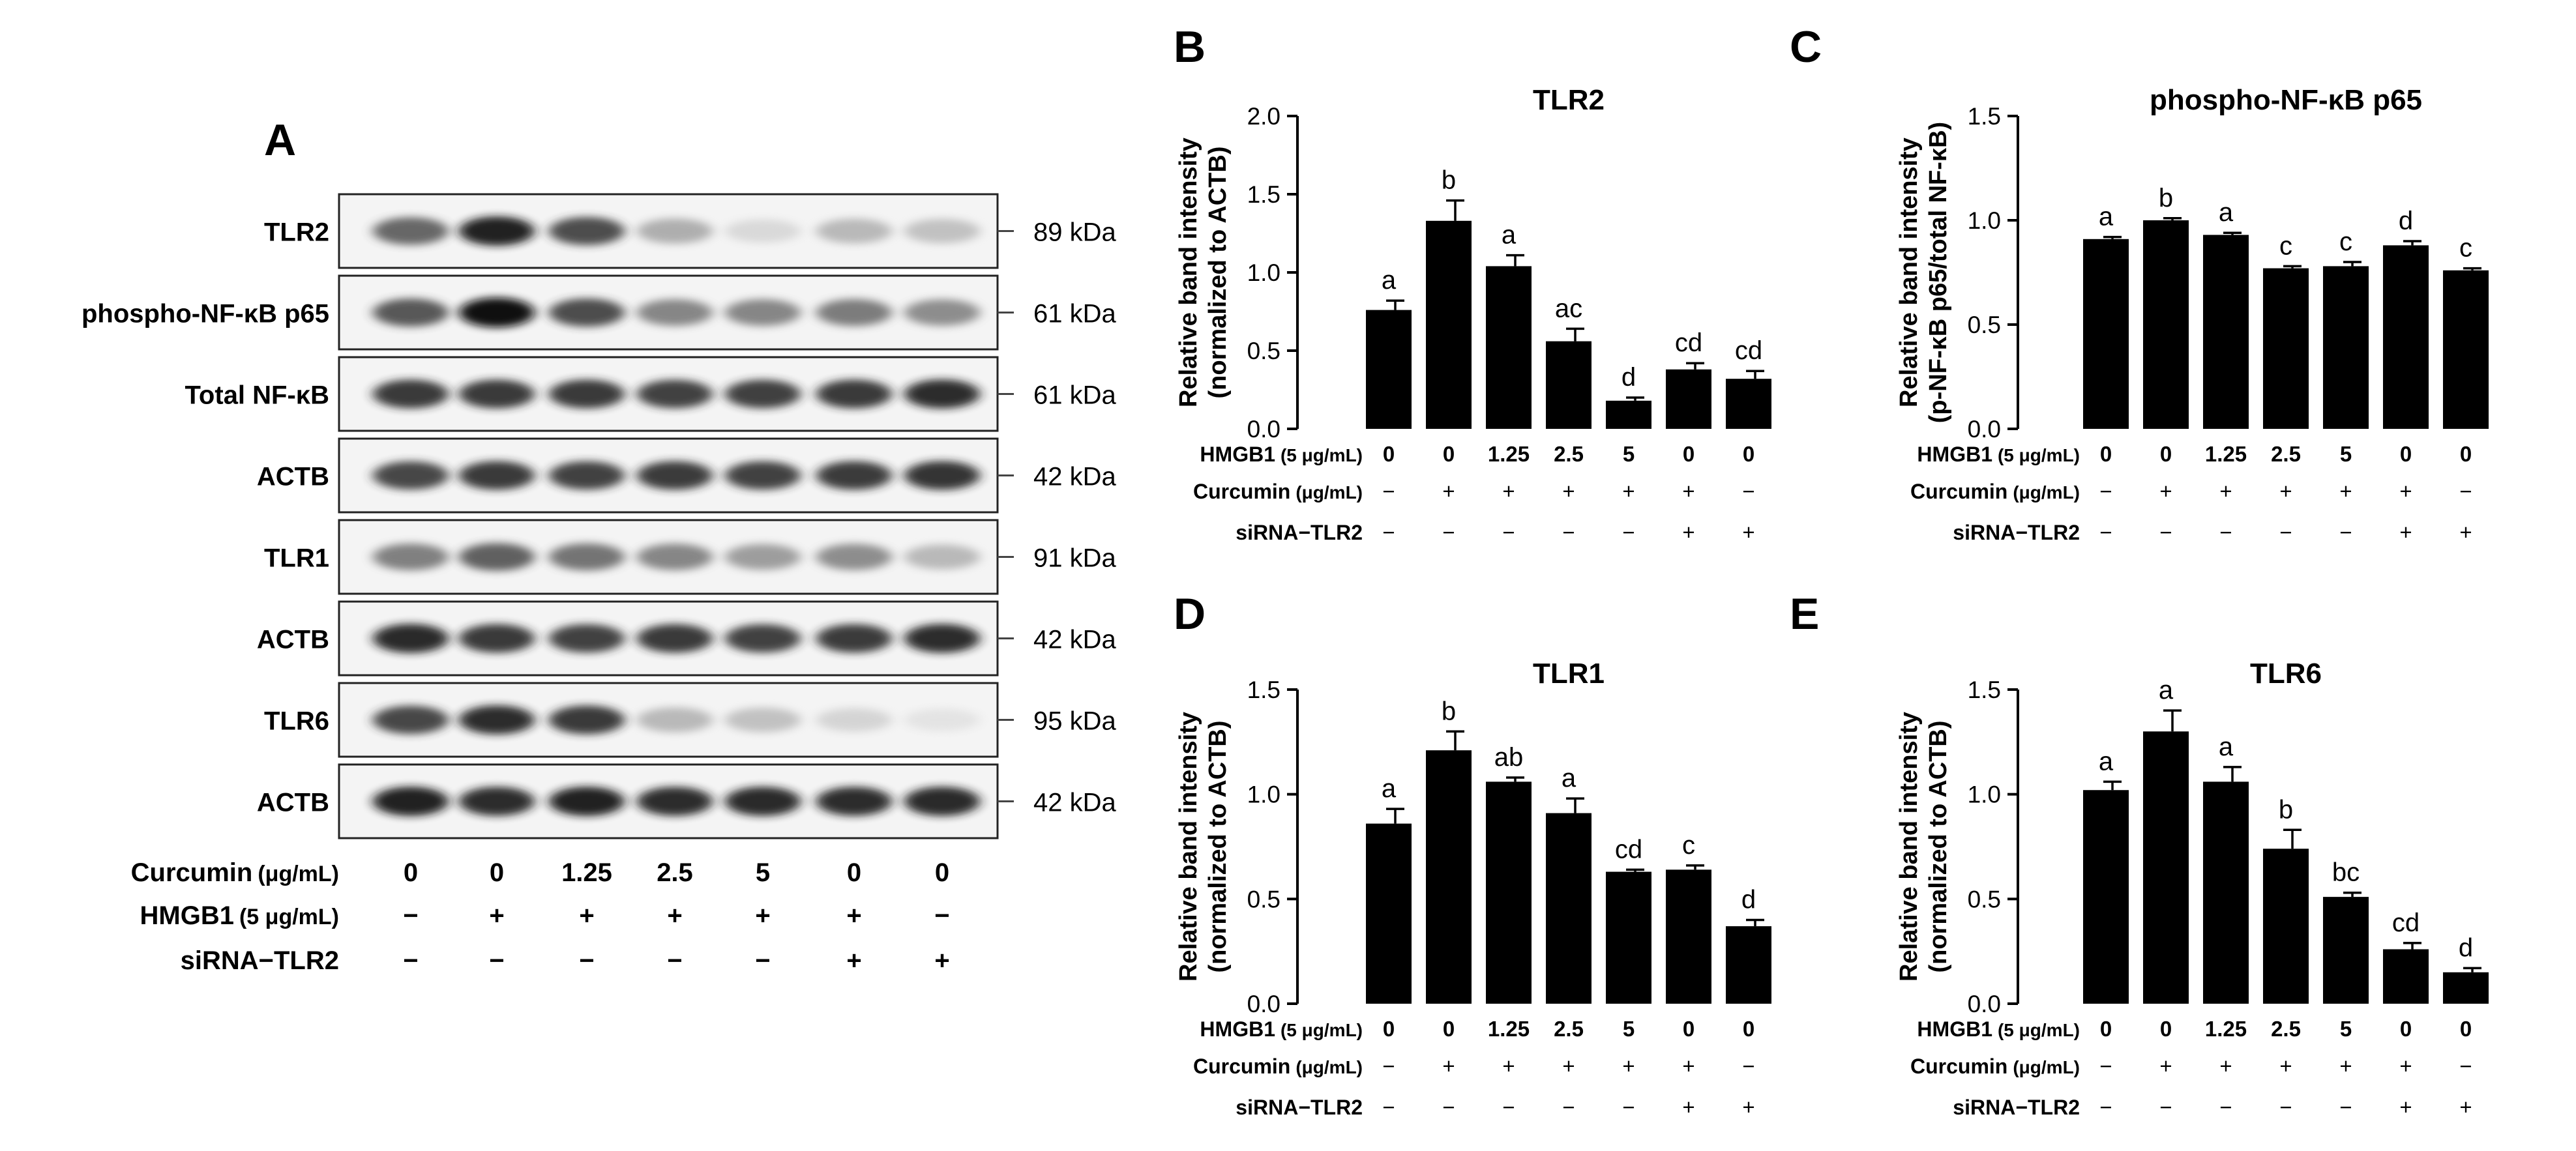  Describe the element at coordinates (257, 396) in the screenshot. I see `blot-protein-label: Total NF-κB` at that location.